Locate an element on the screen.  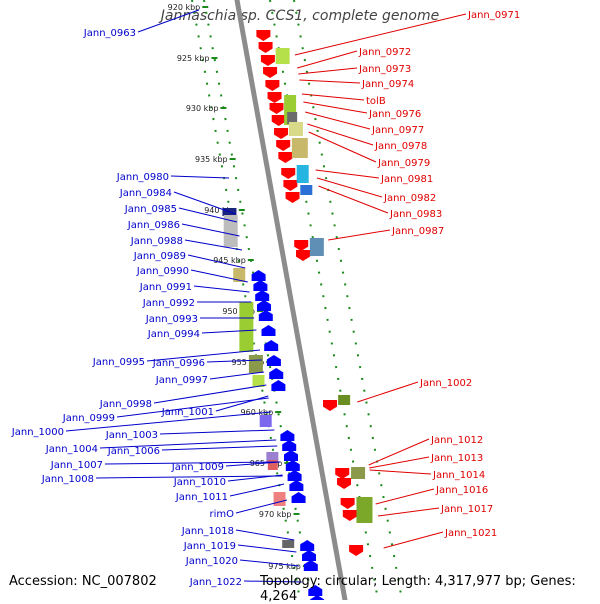
scale-tick-label: 955 kbp is located at coordinates (248, 362).